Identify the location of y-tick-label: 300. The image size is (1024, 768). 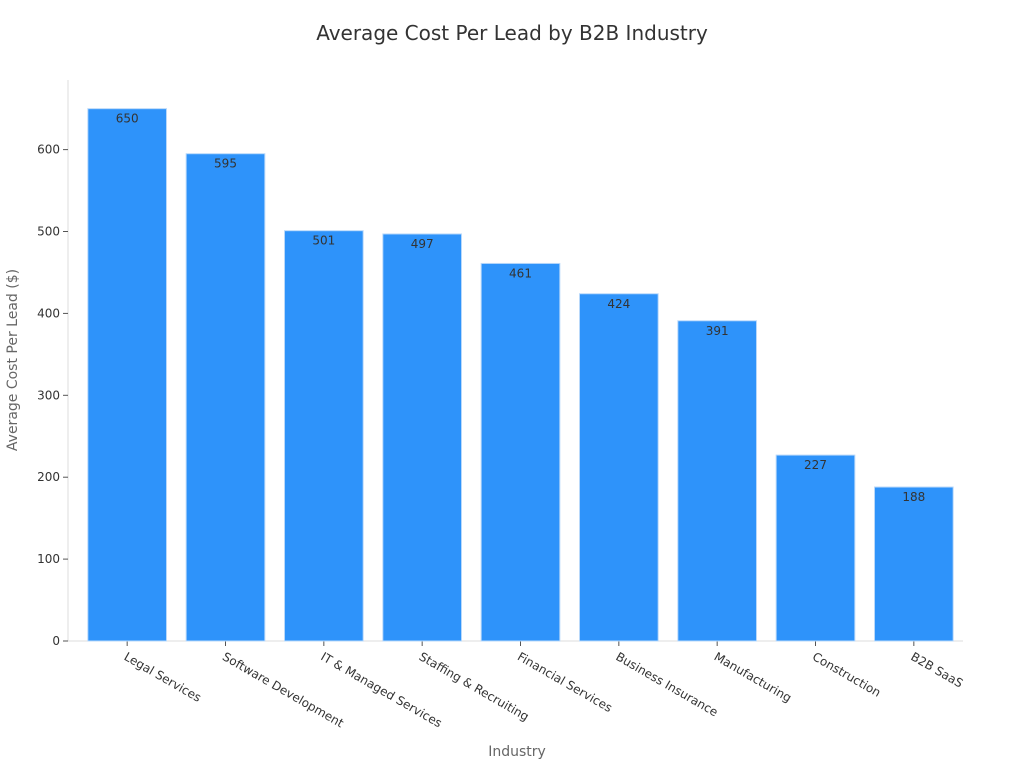
(48, 395).